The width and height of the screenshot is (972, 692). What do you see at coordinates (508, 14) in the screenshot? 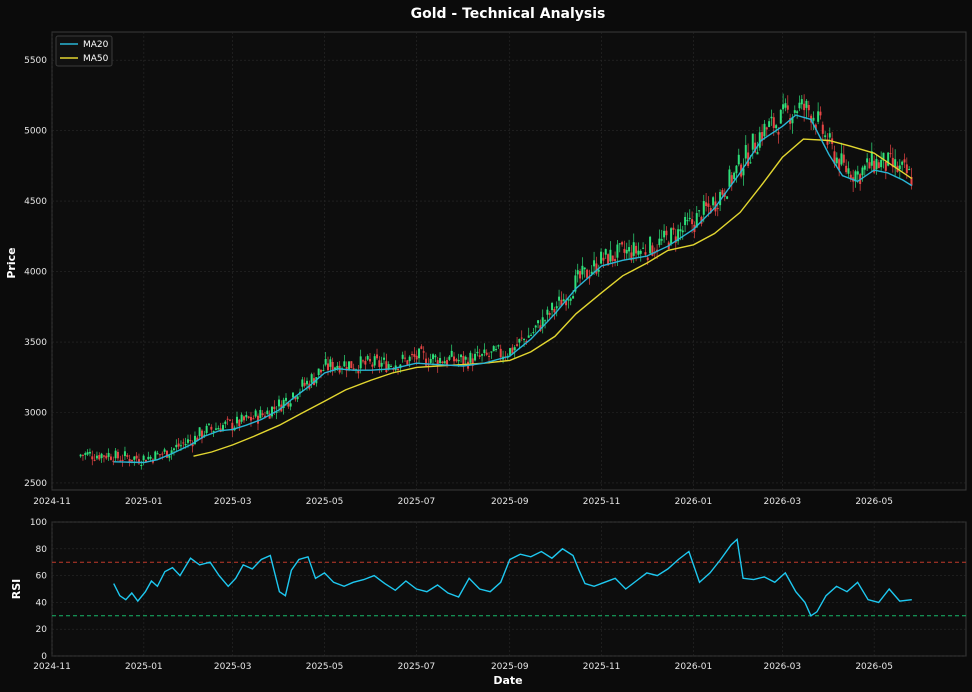
I see `chart-title: Gold - Technical Analysis` at bounding box center [508, 14].